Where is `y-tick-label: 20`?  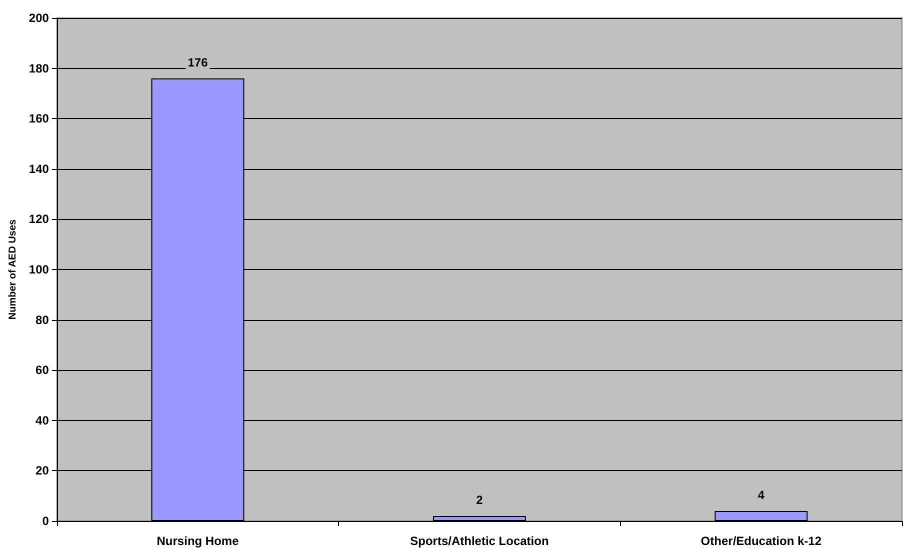 y-tick-label: 20 is located at coordinates (43, 471).